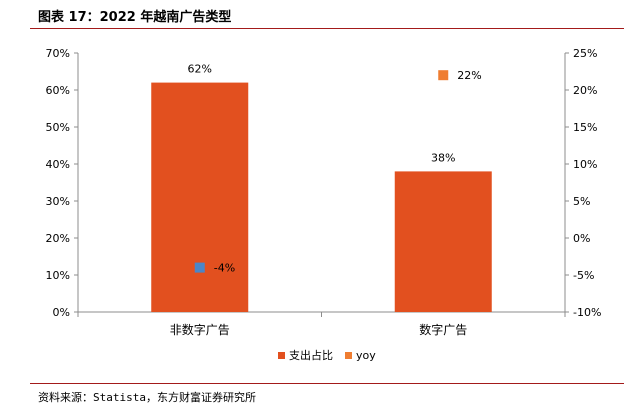  I want to click on title-divider, so click(327, 28).